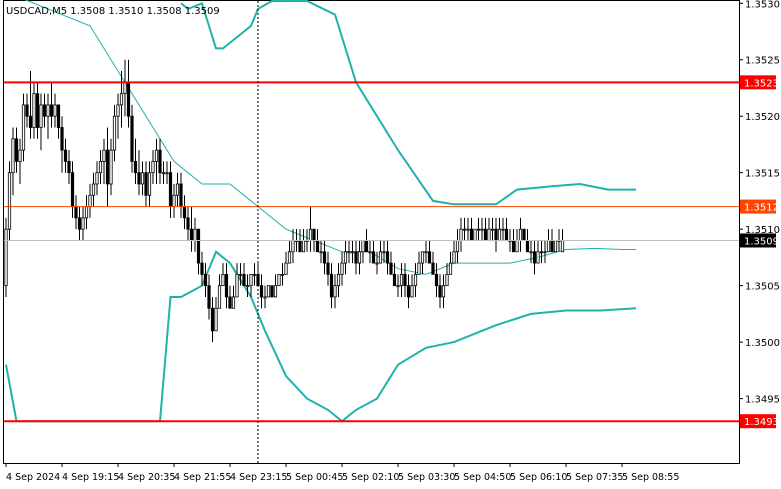 This screenshot has height=489, width=781. What do you see at coordinates (482, 477) in the screenshot?
I see `x-tick-label: 5 Sep 04:50` at bounding box center [482, 477].